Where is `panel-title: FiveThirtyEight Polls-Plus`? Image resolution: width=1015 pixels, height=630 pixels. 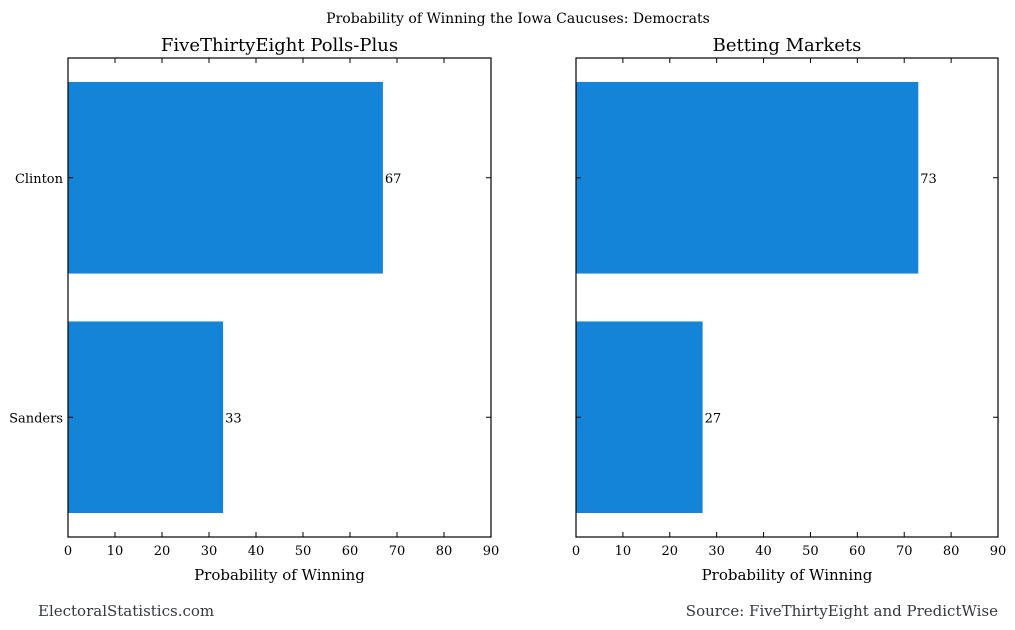
panel-title: FiveThirtyEight Polls-Plus is located at coordinates (279, 45).